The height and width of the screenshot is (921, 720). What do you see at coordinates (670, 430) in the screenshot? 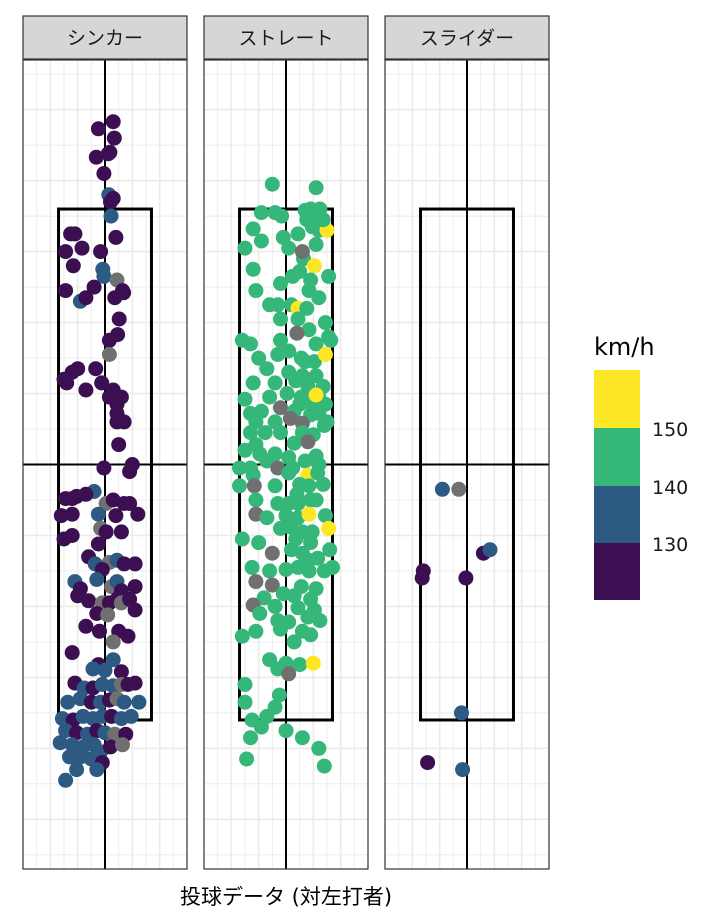
I see `legend-label-150: 150` at bounding box center [670, 430].